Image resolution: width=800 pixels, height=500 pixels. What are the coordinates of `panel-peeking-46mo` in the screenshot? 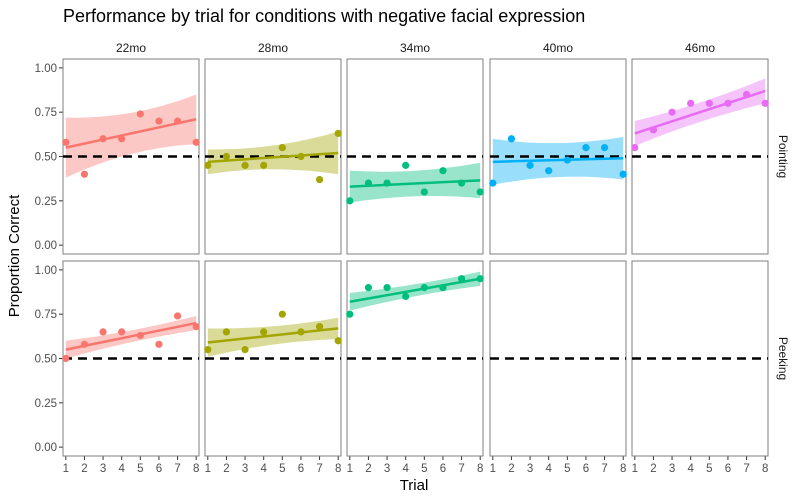 It's located at (700, 358).